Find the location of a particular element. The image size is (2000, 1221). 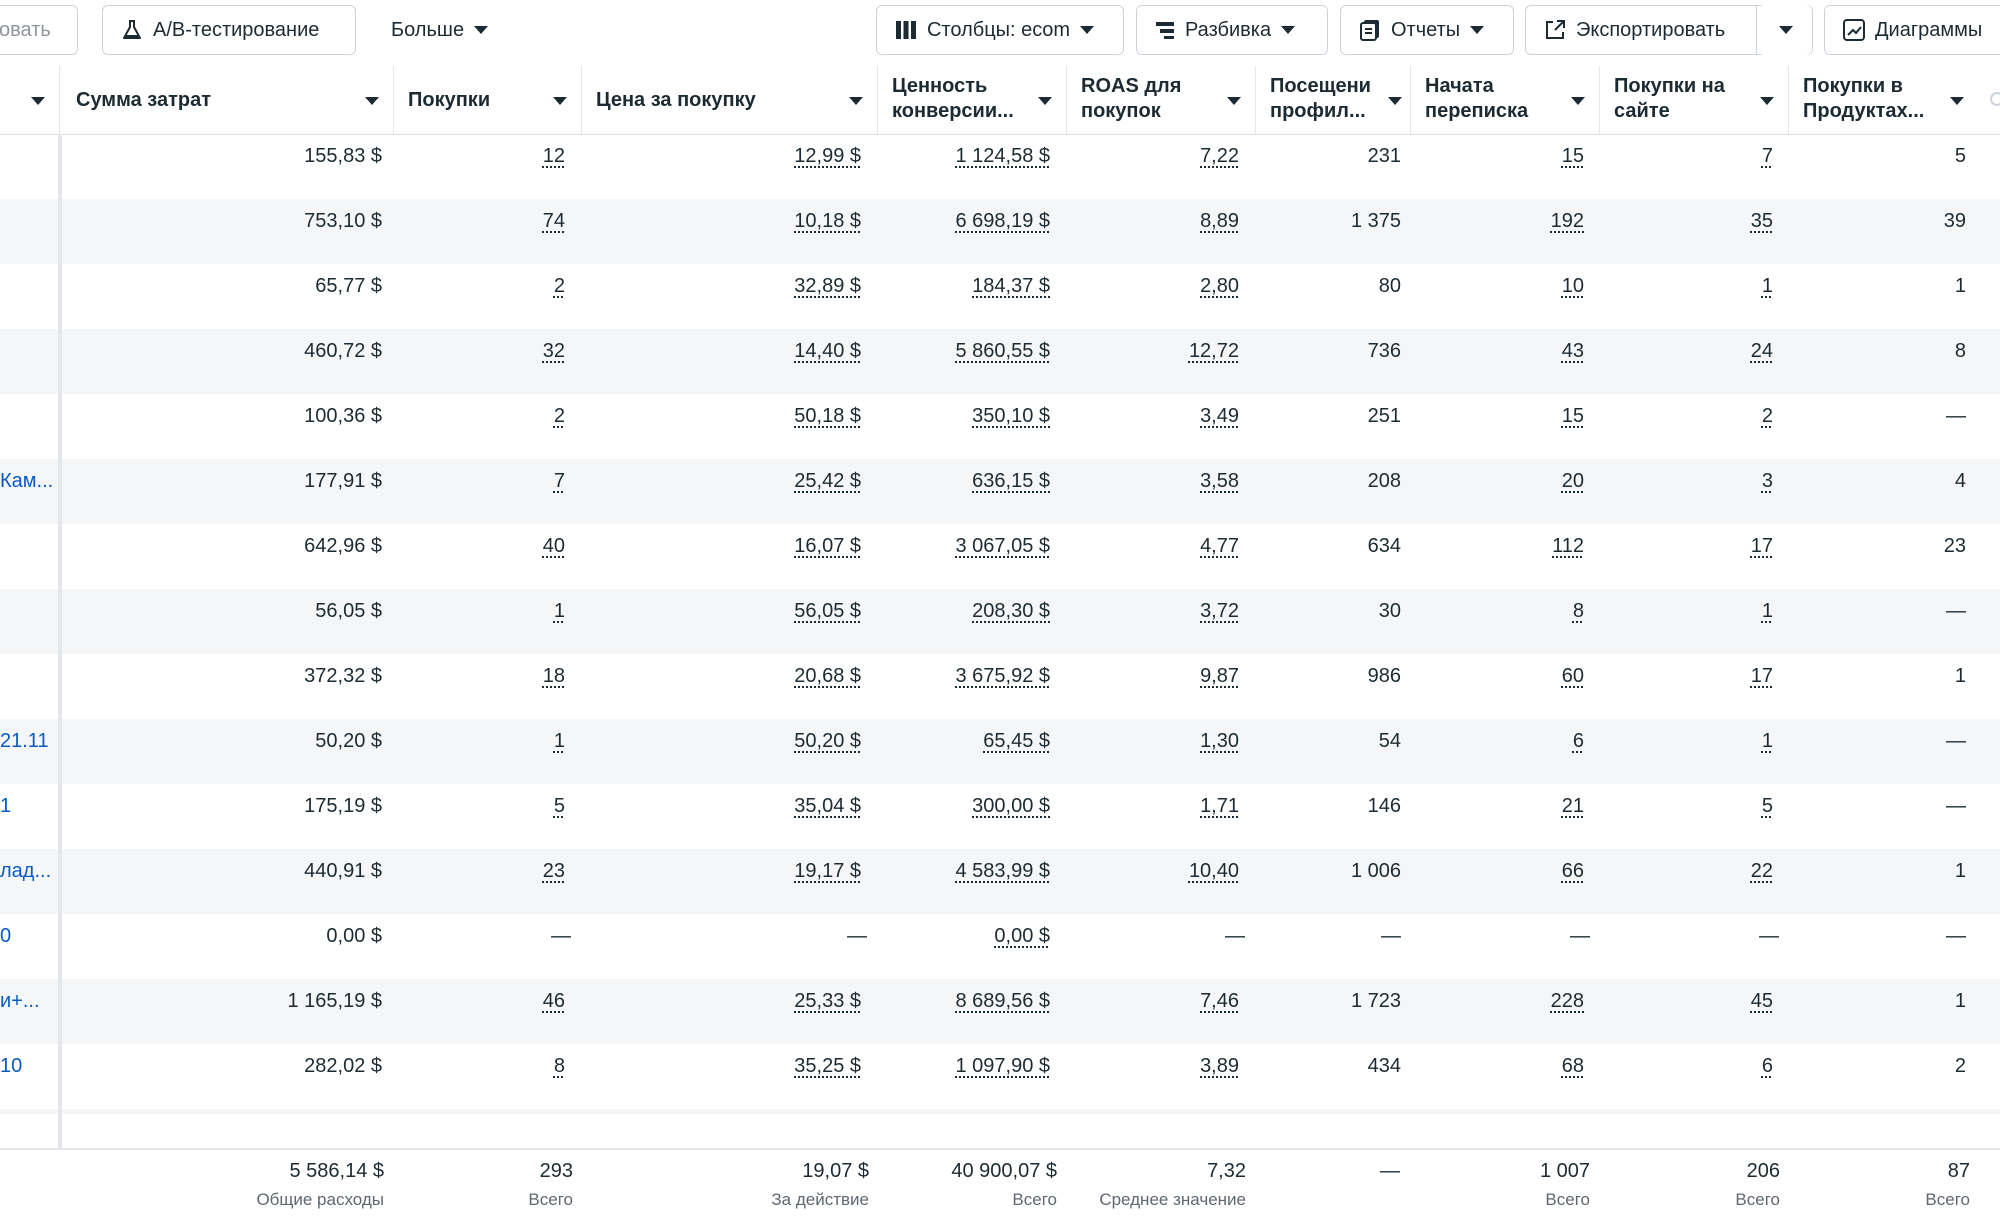

table-row: 56,05 $ 1 56,05 $ 208,30 $ 3,72 30 8 1 — is located at coordinates (1000, 621).